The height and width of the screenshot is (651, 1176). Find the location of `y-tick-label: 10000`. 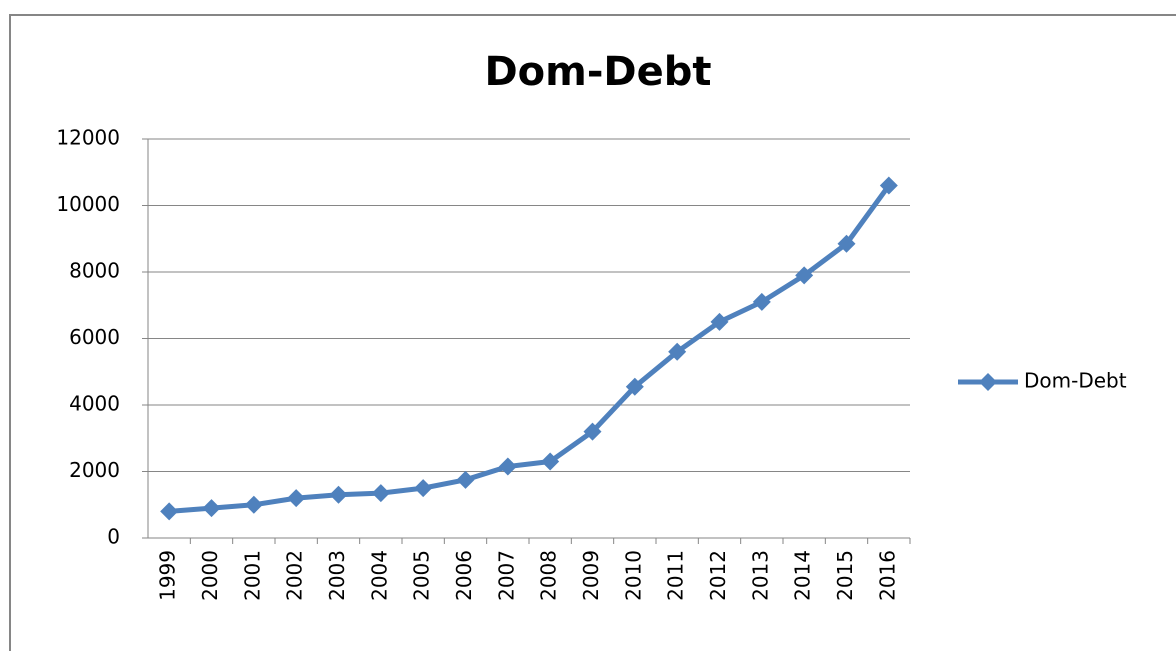

y-tick-label: 10000 is located at coordinates (88, 204).